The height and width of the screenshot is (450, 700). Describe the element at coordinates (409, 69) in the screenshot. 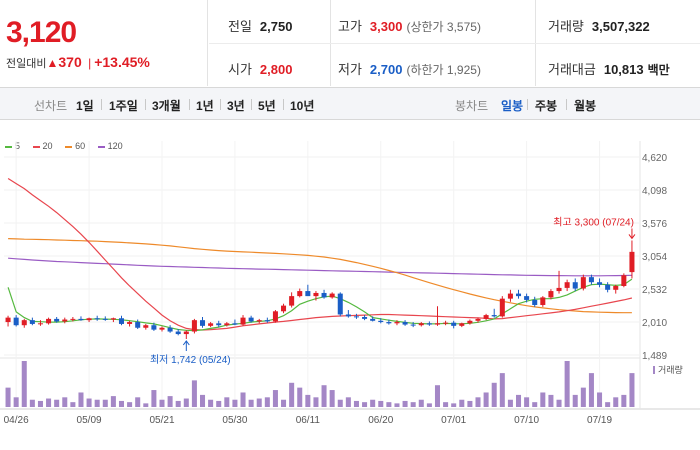

I see `stat-low: 저가 2,700 (하한가 1,925)` at that location.